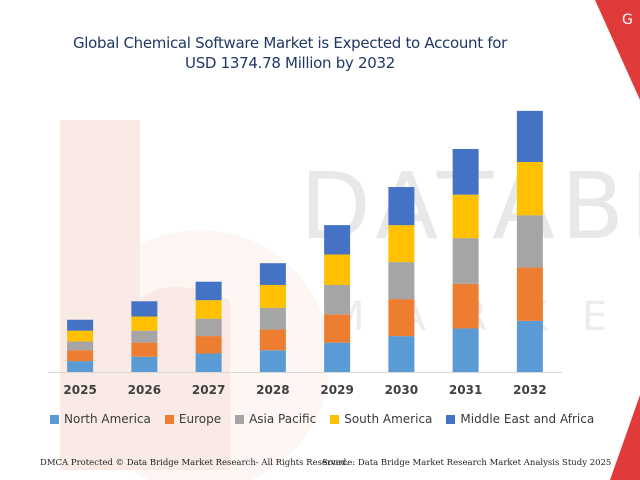 Image resolution: width=640 pixels, height=480 pixels. What do you see at coordinates (529, 189) in the screenshot?
I see `bar-segment-2032-south-america` at bounding box center [529, 189].